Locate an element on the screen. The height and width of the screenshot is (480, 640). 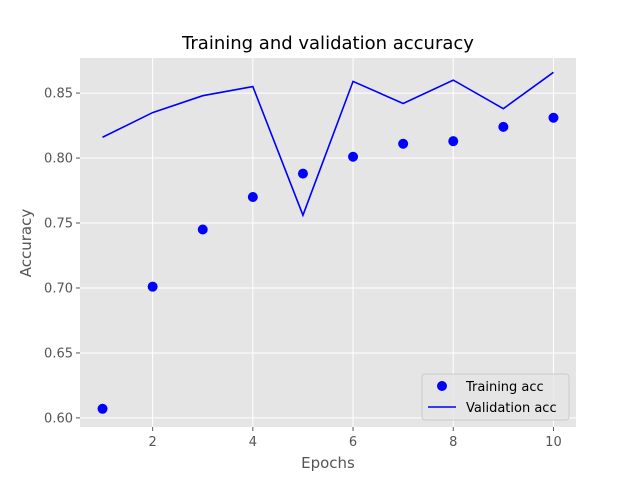
y-tick-label: 0.65 is located at coordinates (58, 353).